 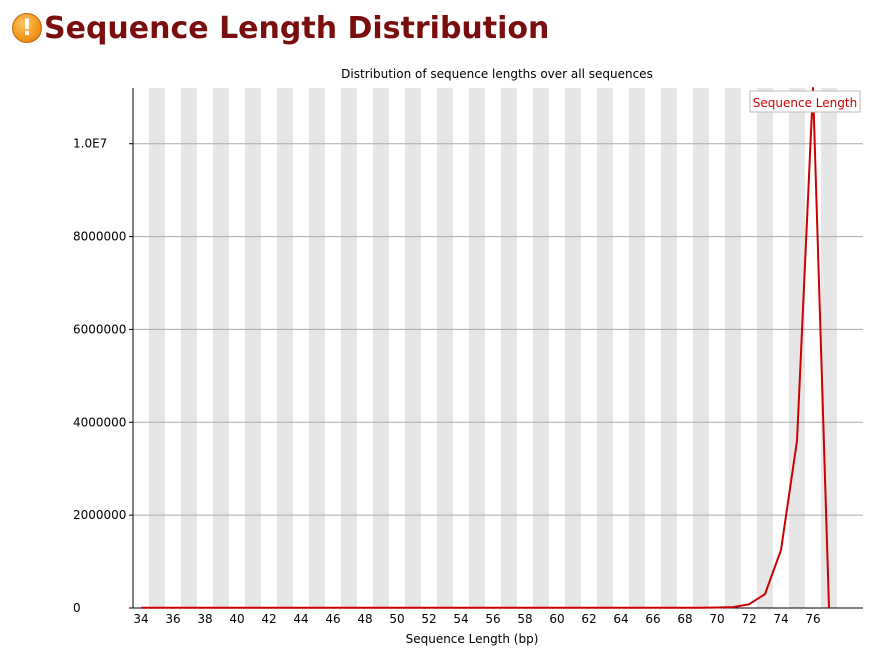 What do you see at coordinates (716, 619) in the screenshot?
I see `x-tick-label: 70` at bounding box center [716, 619].